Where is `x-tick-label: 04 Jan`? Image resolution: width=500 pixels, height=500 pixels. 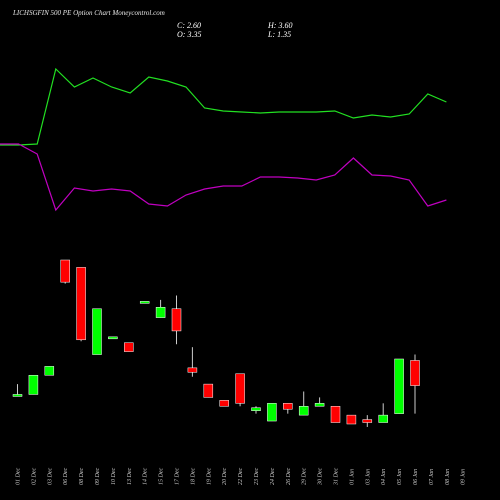
x-tick-label: 04 Jan is located at coordinates (383, 477).